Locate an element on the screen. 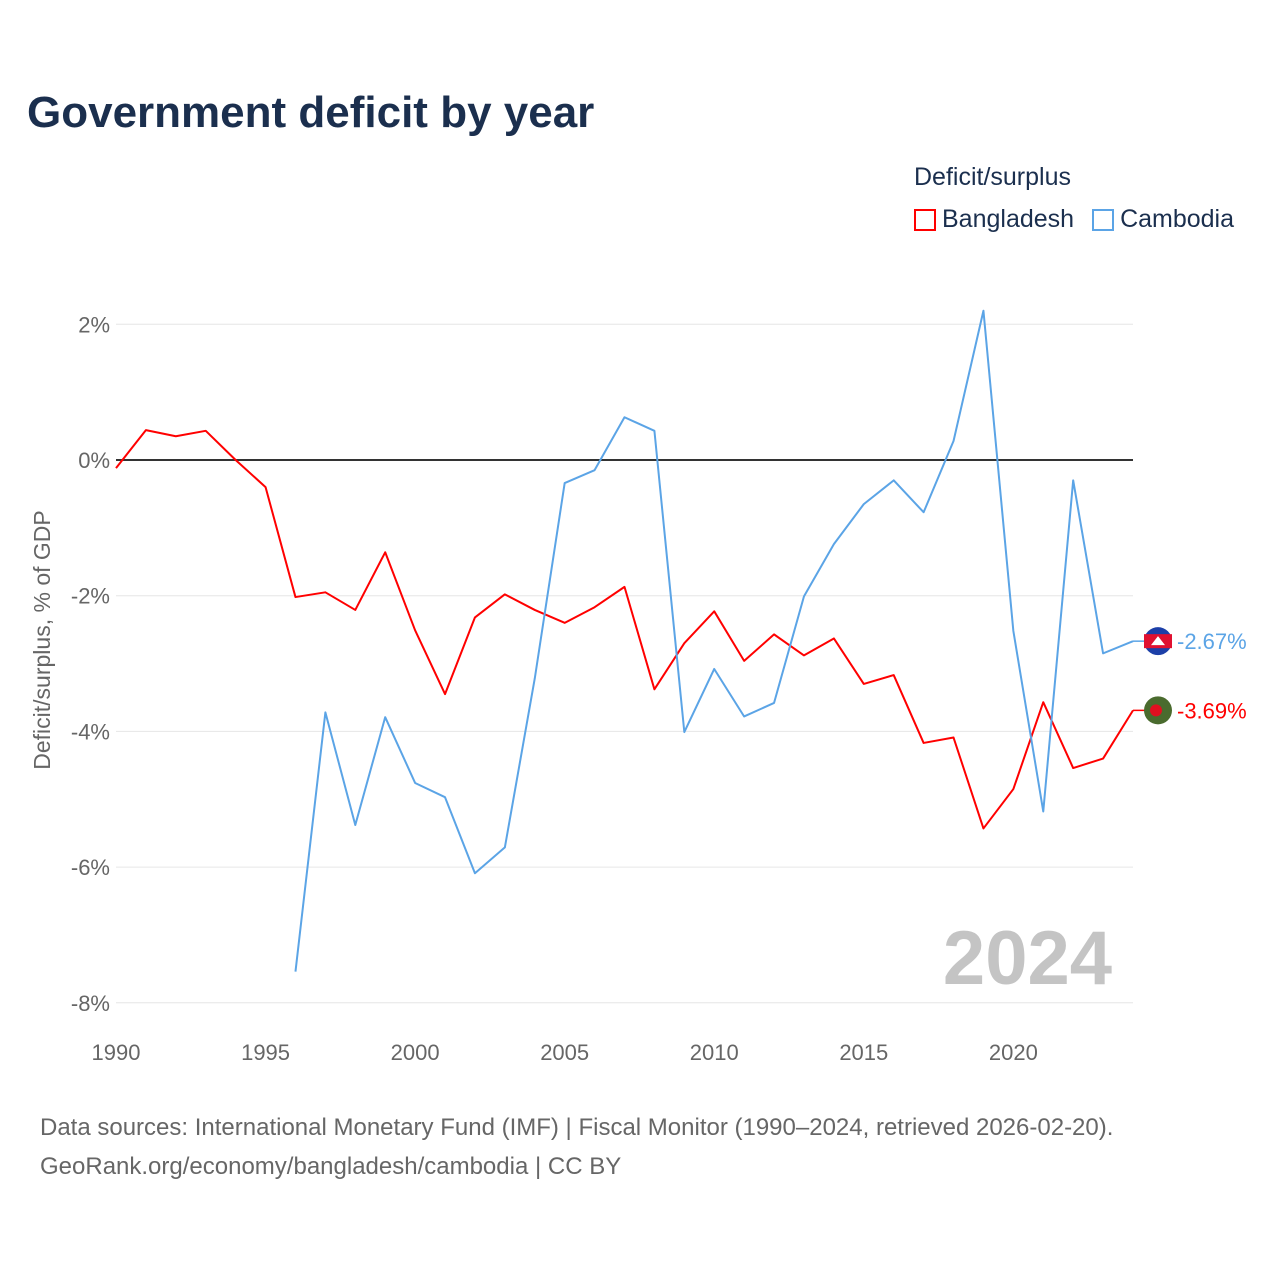  end-value-label: -2.67% is located at coordinates (1212, 641).